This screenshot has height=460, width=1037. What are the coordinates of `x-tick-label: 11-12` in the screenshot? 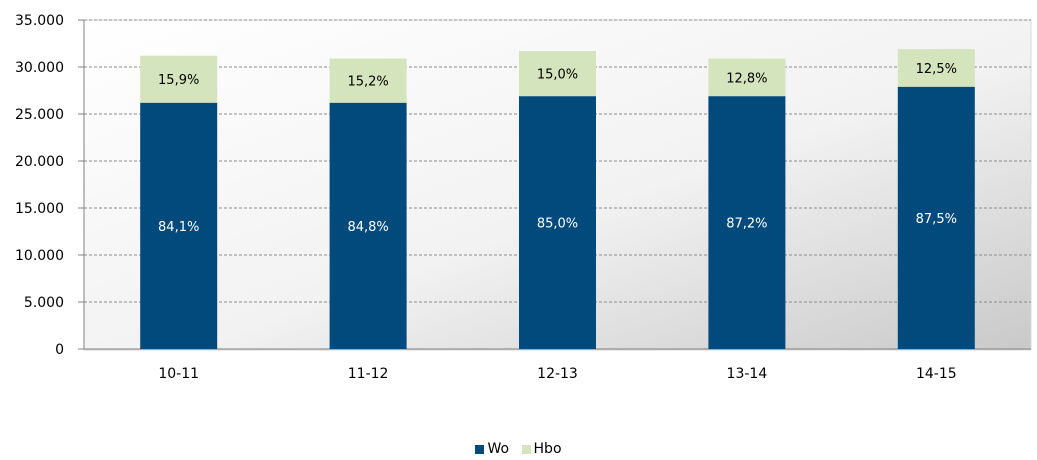 It's located at (368, 374).